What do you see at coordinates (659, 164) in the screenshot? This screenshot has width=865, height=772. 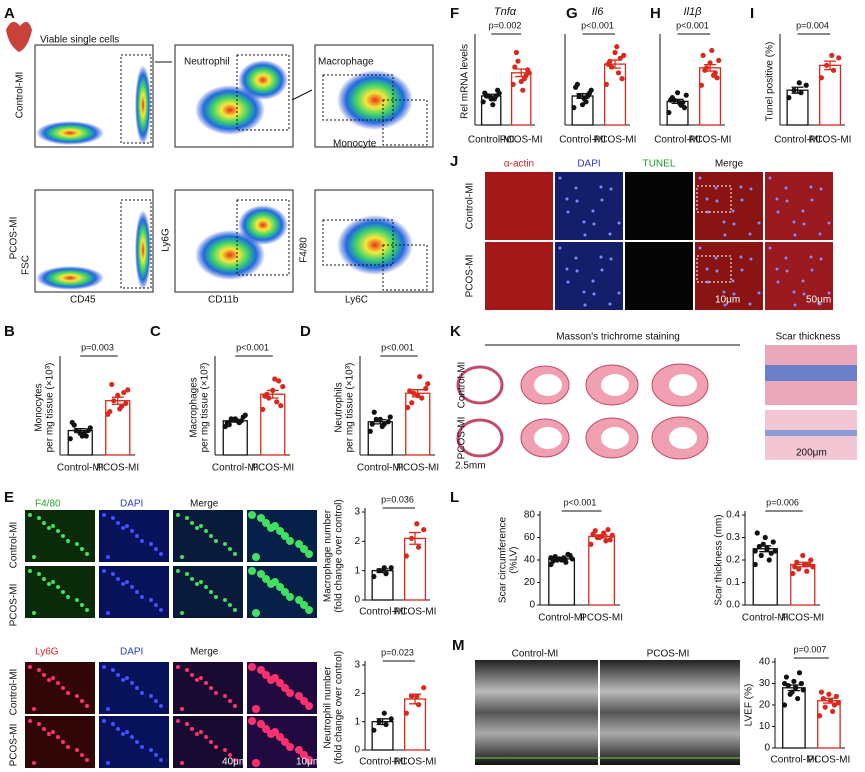 I see `channel-label: TUNEL` at bounding box center [659, 164].